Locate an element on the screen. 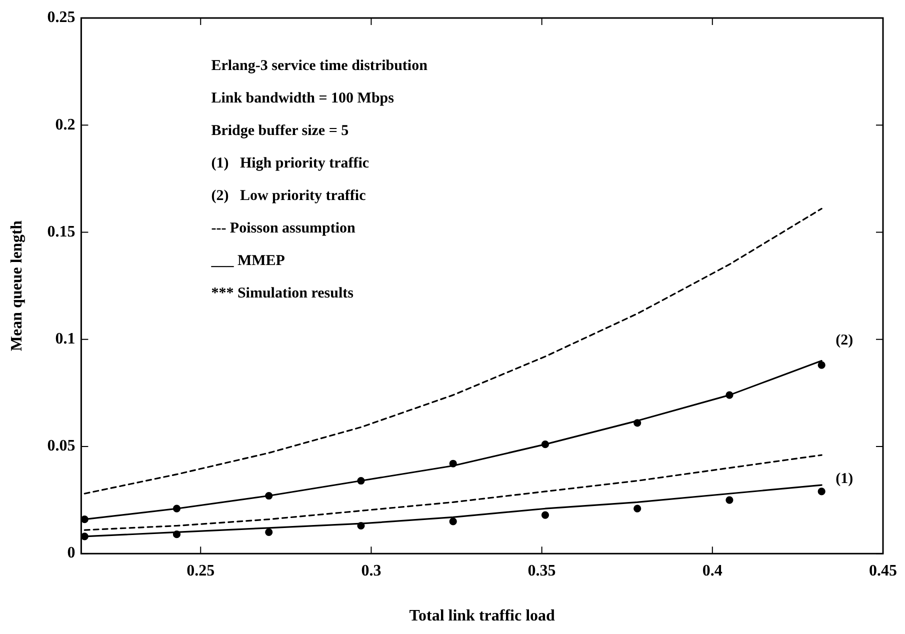 This screenshot has height=634, width=905. y-tick-label: 0.05 is located at coordinates (61, 446).